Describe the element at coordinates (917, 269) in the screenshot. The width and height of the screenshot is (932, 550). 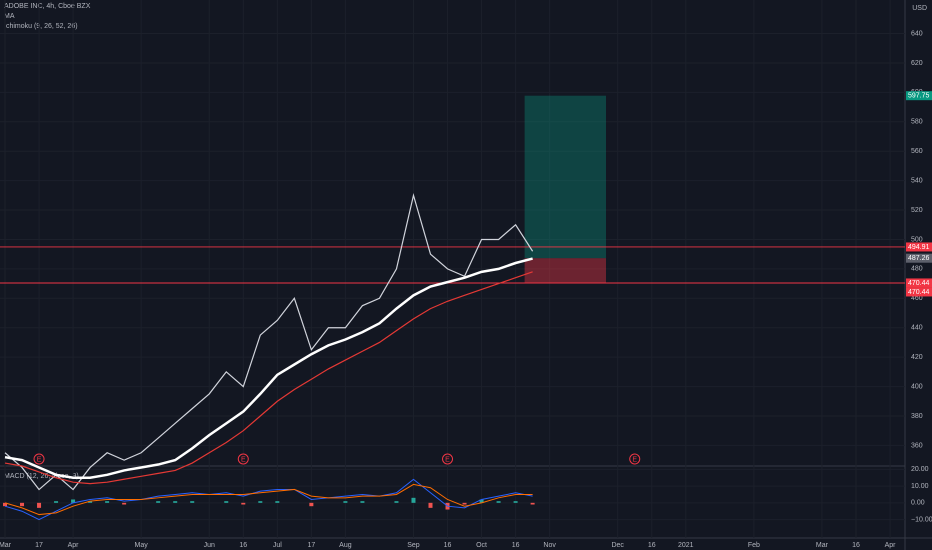
I see `y-tick-label: 480` at that location.